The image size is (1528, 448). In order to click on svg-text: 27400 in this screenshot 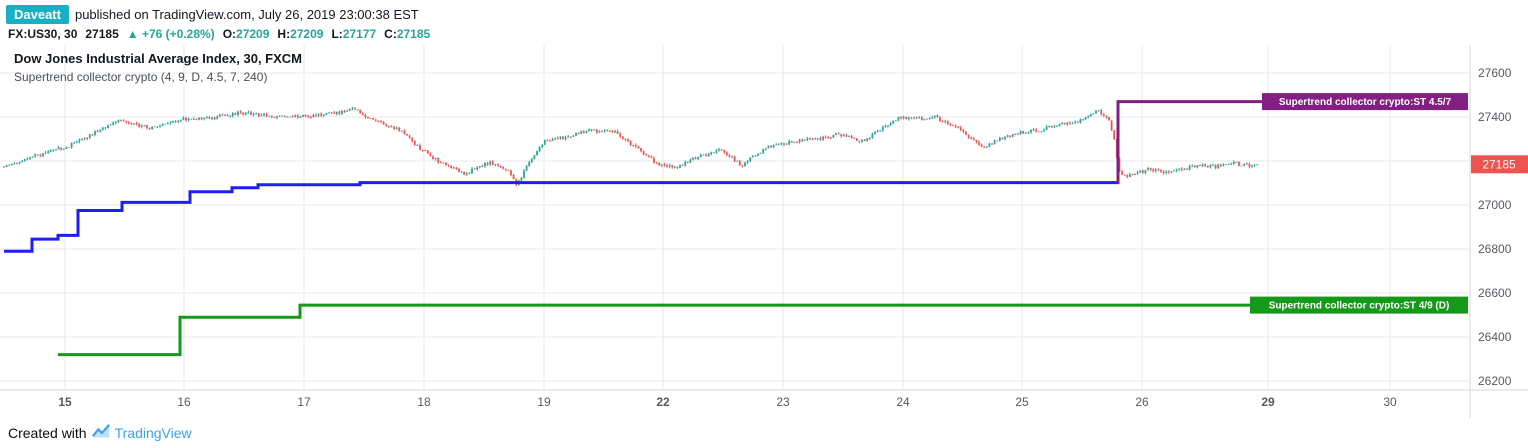, I will do `click(1495, 117)`.